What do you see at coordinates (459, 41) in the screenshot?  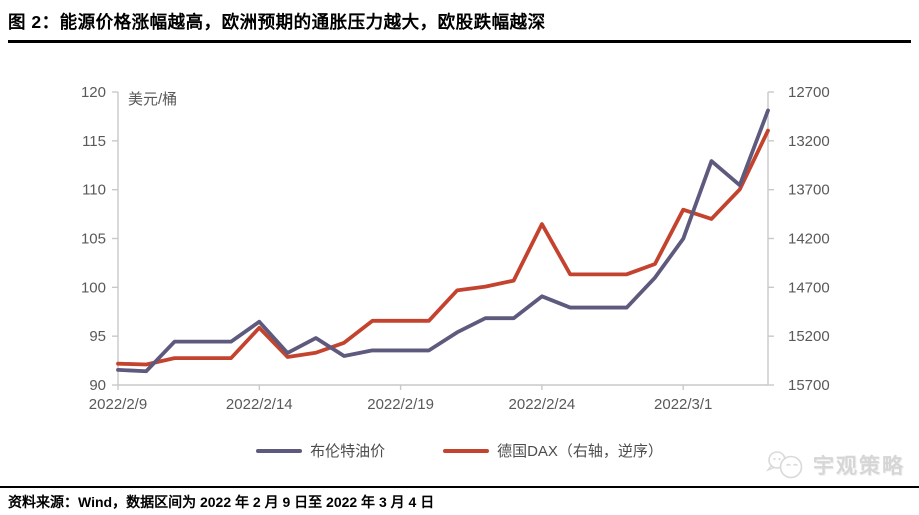 I see `title-divider` at bounding box center [459, 41].